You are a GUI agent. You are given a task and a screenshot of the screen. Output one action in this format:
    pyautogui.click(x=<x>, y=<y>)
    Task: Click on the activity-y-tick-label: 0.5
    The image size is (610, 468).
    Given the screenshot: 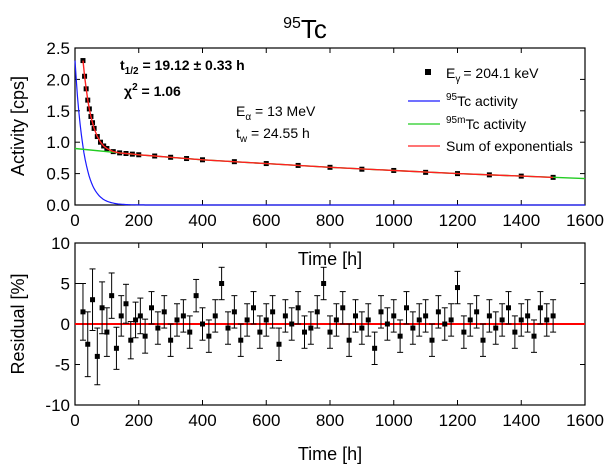 What is the action you would take?
    pyautogui.click(x=58, y=174)
    